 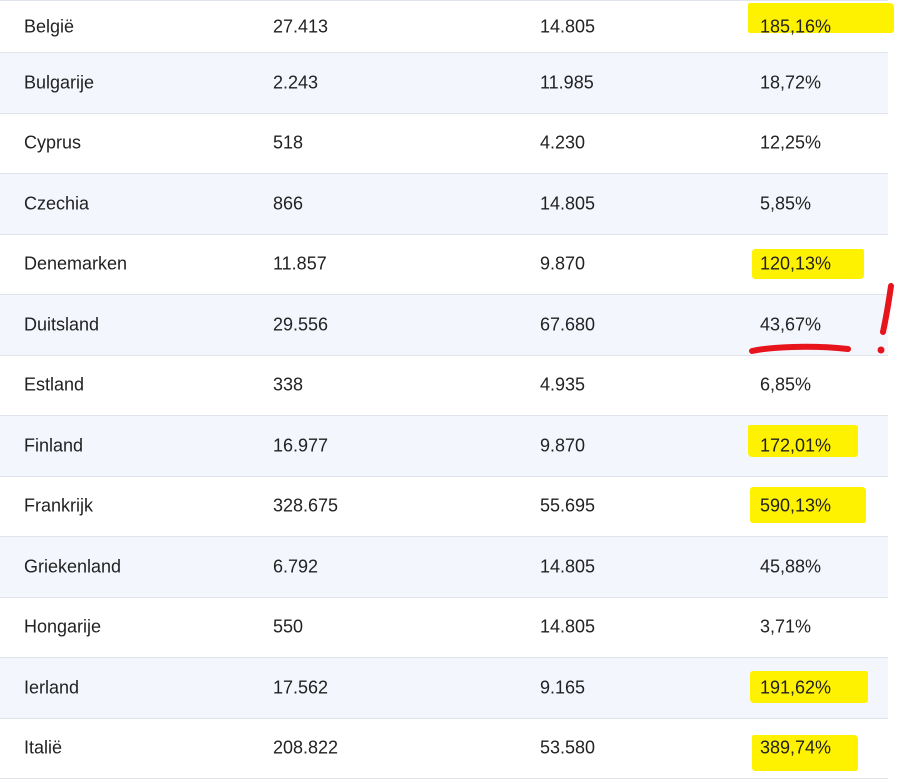 What do you see at coordinates (444, 386) in the screenshot?
I see `table-row: Estland 338 4.935 6,85%` at bounding box center [444, 386].